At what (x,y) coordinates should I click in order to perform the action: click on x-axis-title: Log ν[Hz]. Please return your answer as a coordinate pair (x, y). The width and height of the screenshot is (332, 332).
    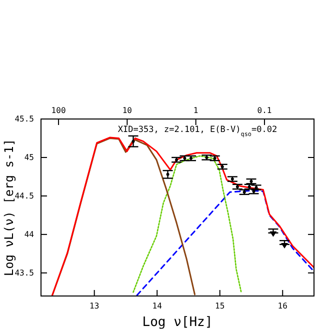
    Looking at the image, I should click on (177, 322).